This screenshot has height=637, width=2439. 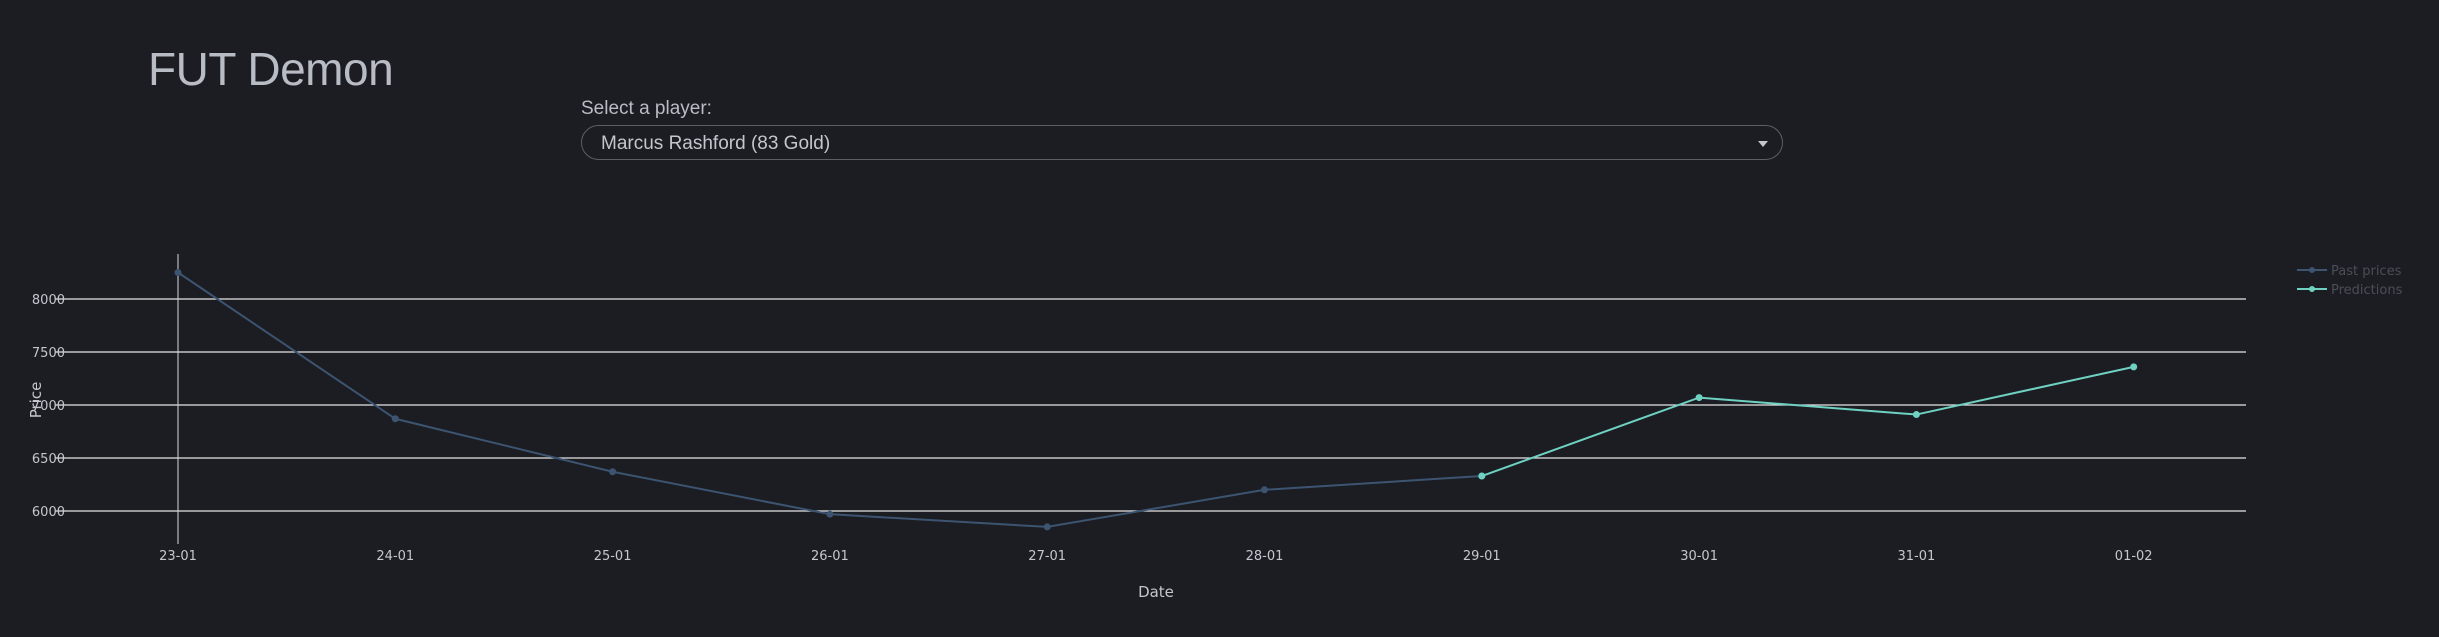 I want to click on y-tick-label: 7000, so click(x=48, y=406).